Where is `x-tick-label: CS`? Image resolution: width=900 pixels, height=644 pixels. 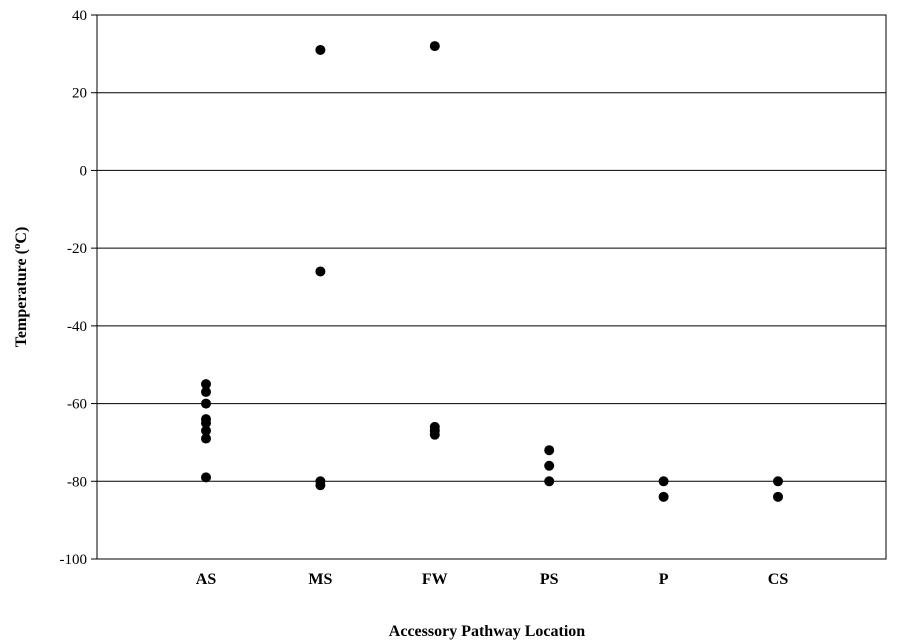
x-tick-label: CS is located at coordinates (778, 579).